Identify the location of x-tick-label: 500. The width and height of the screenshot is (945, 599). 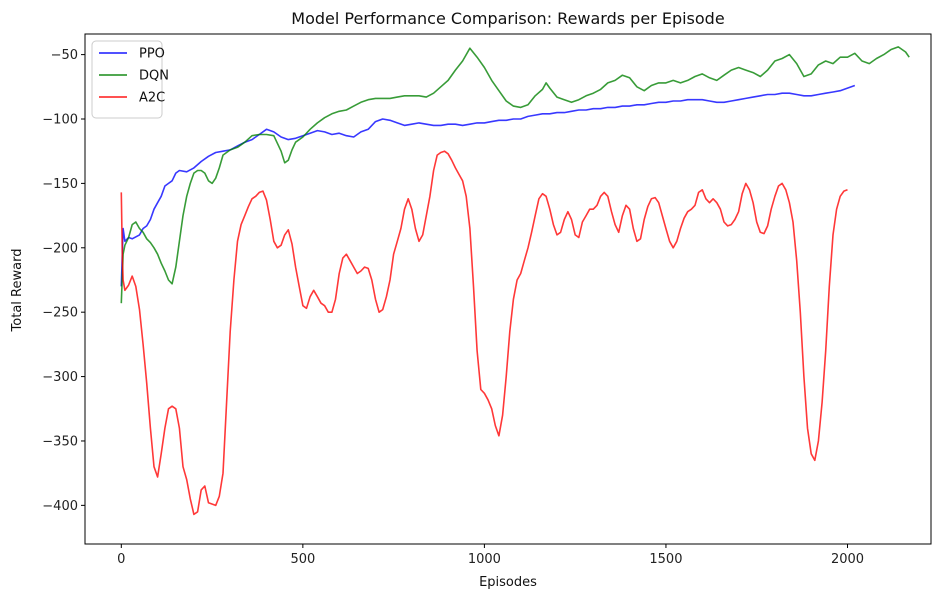
(302, 559).